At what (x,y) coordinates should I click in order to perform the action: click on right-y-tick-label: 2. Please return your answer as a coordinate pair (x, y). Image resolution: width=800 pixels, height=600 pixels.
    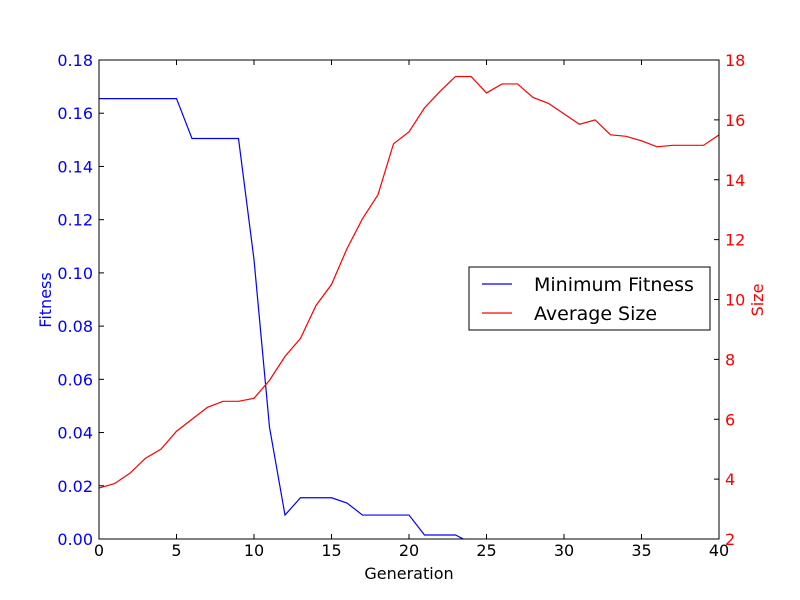
    Looking at the image, I should click on (730, 539).